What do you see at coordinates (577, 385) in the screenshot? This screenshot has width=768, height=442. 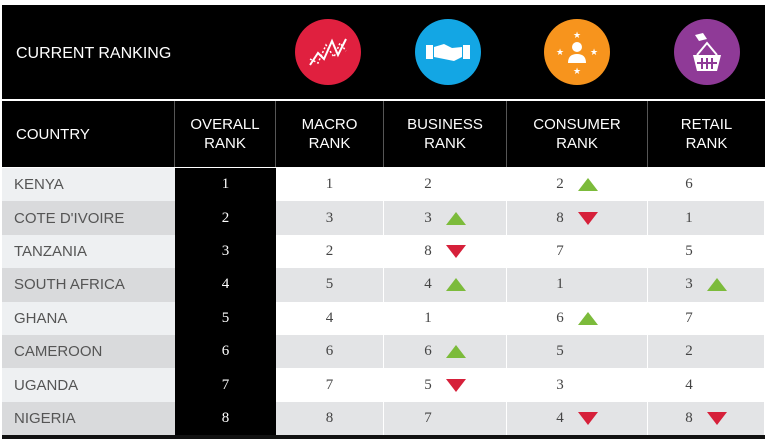 I see `consumer-rank-cell: 3` at bounding box center [577, 385].